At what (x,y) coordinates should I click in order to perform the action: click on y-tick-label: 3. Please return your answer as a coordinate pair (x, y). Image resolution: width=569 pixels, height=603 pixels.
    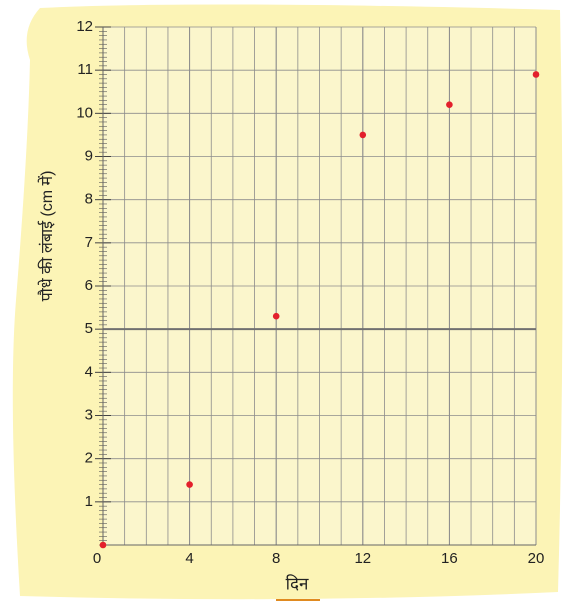
    Looking at the image, I should click on (89, 414).